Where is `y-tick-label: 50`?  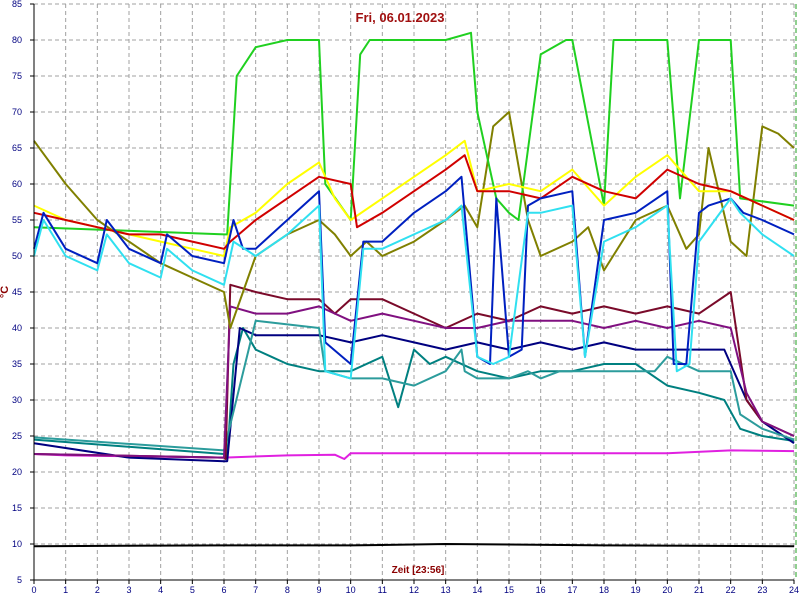
y-tick-label: 50 is located at coordinates (17, 256).